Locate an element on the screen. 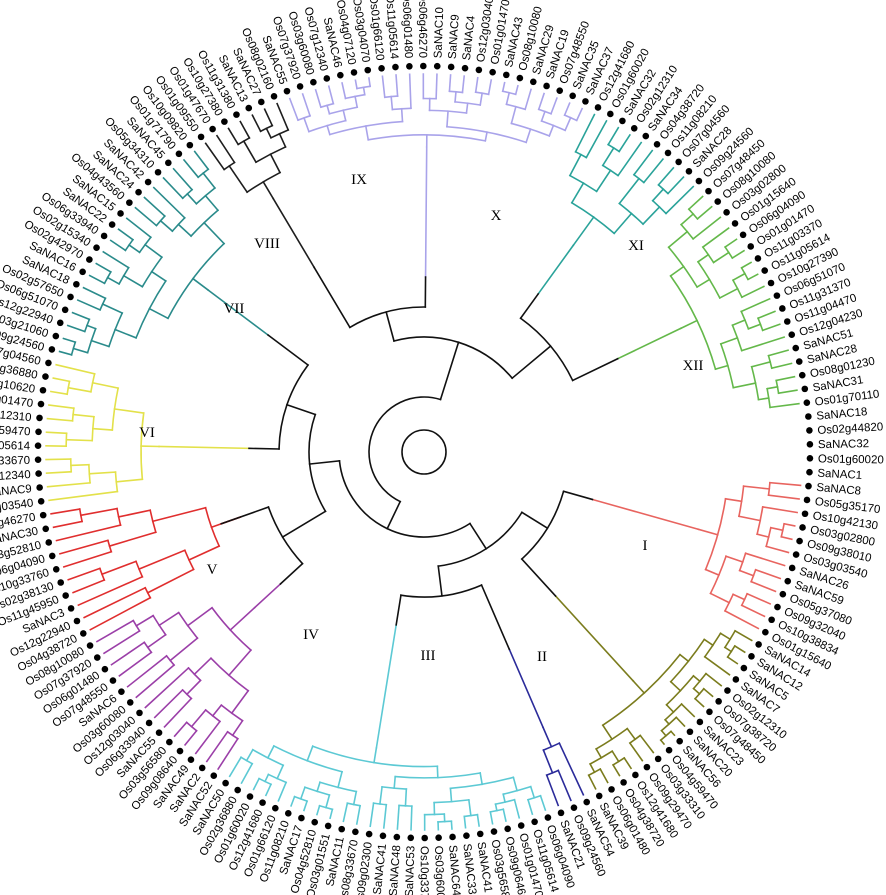 The width and height of the screenshot is (886, 895). leaf-label: Os03g60080 is located at coordinates (439, 870).